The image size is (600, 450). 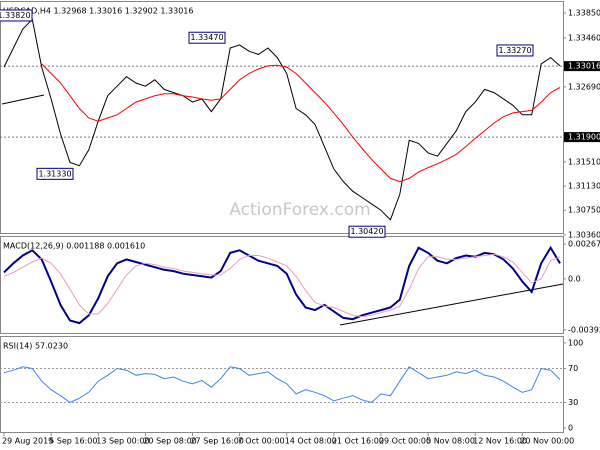 I want to click on level-label: 1.31900, so click(x=584, y=137).